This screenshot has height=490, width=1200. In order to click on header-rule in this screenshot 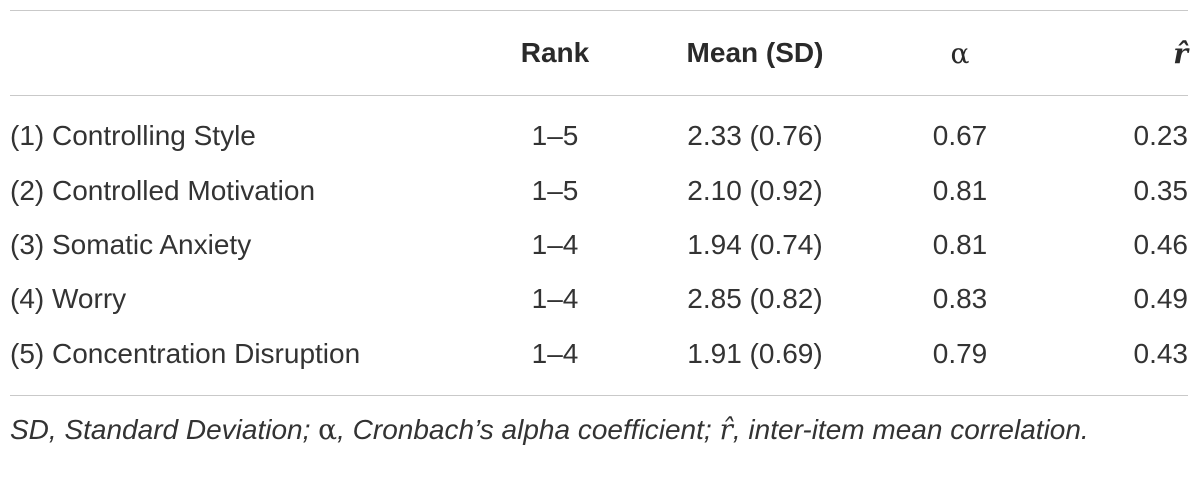, I will do `click(599, 95)`.